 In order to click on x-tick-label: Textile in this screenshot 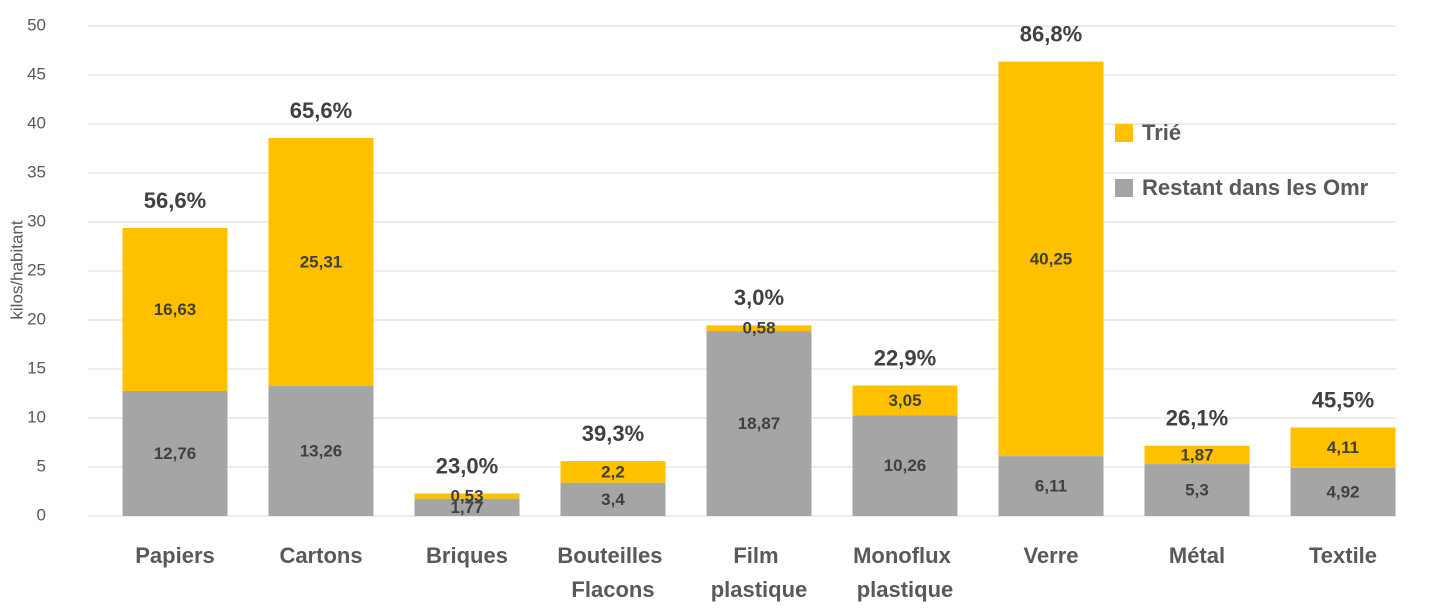, I will do `click(1343, 555)`.